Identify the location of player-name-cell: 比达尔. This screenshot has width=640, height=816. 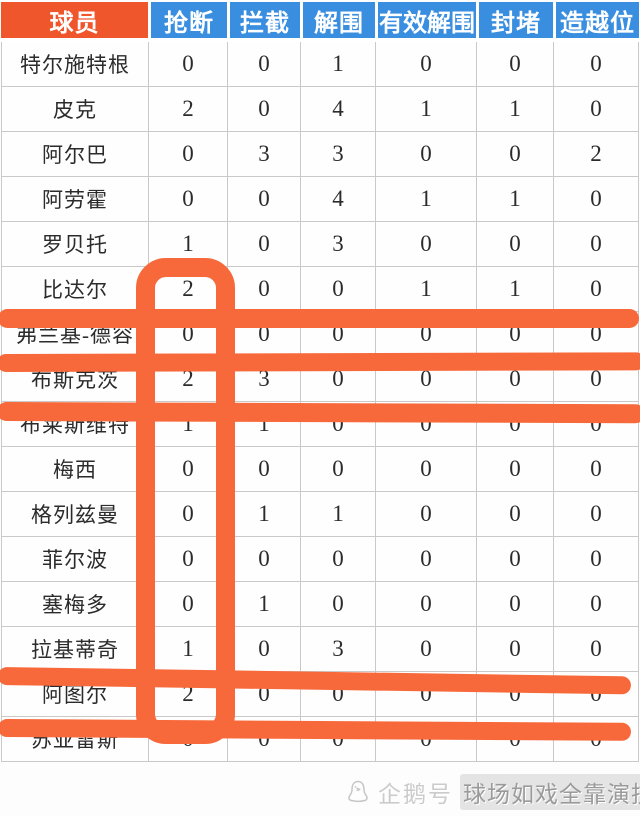
(74, 289).